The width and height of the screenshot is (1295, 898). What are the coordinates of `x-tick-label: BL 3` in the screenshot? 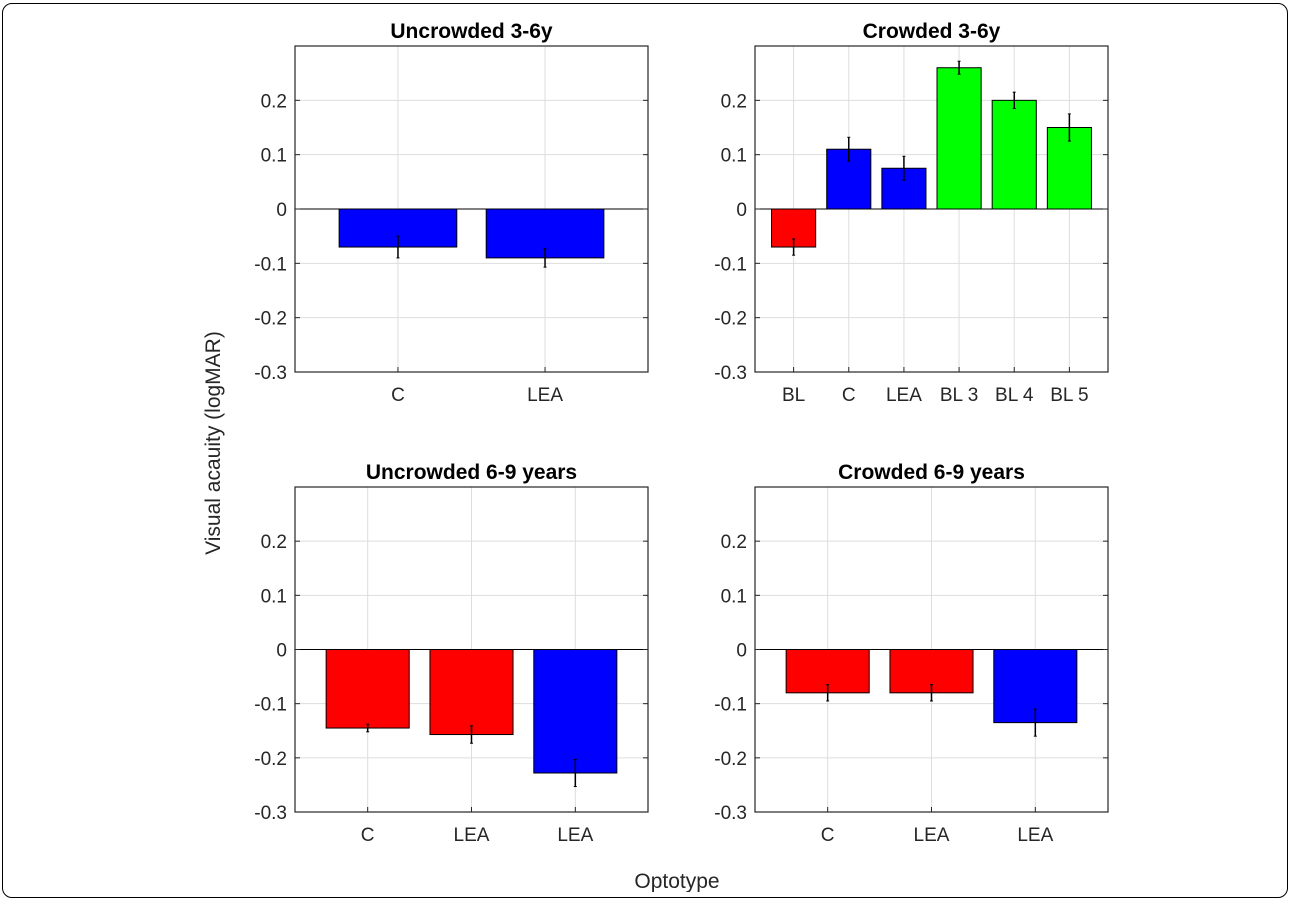 It's located at (959, 395).